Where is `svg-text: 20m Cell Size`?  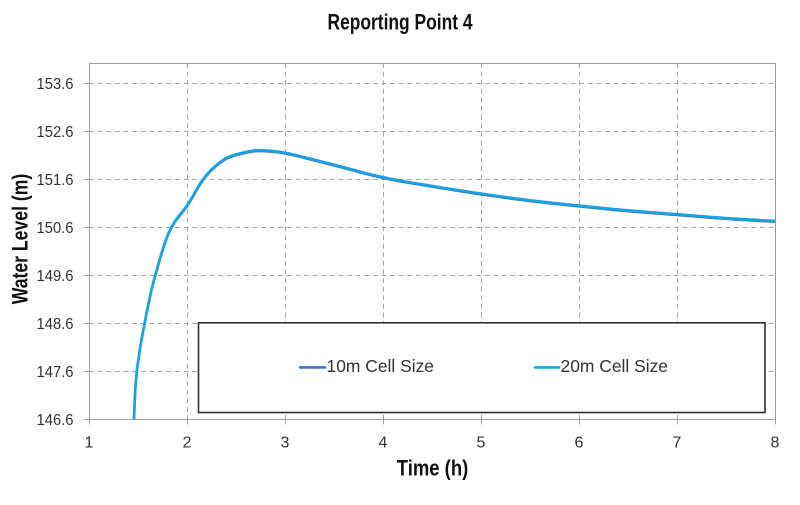
svg-text: 20m Cell Size is located at coordinates (615, 366).